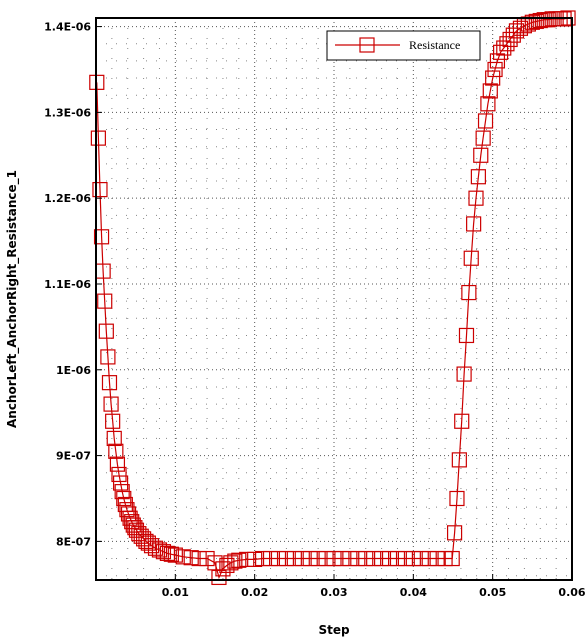 This screenshot has height=638, width=587. I want to click on x-tick-label: 0.03, so click(333, 592).